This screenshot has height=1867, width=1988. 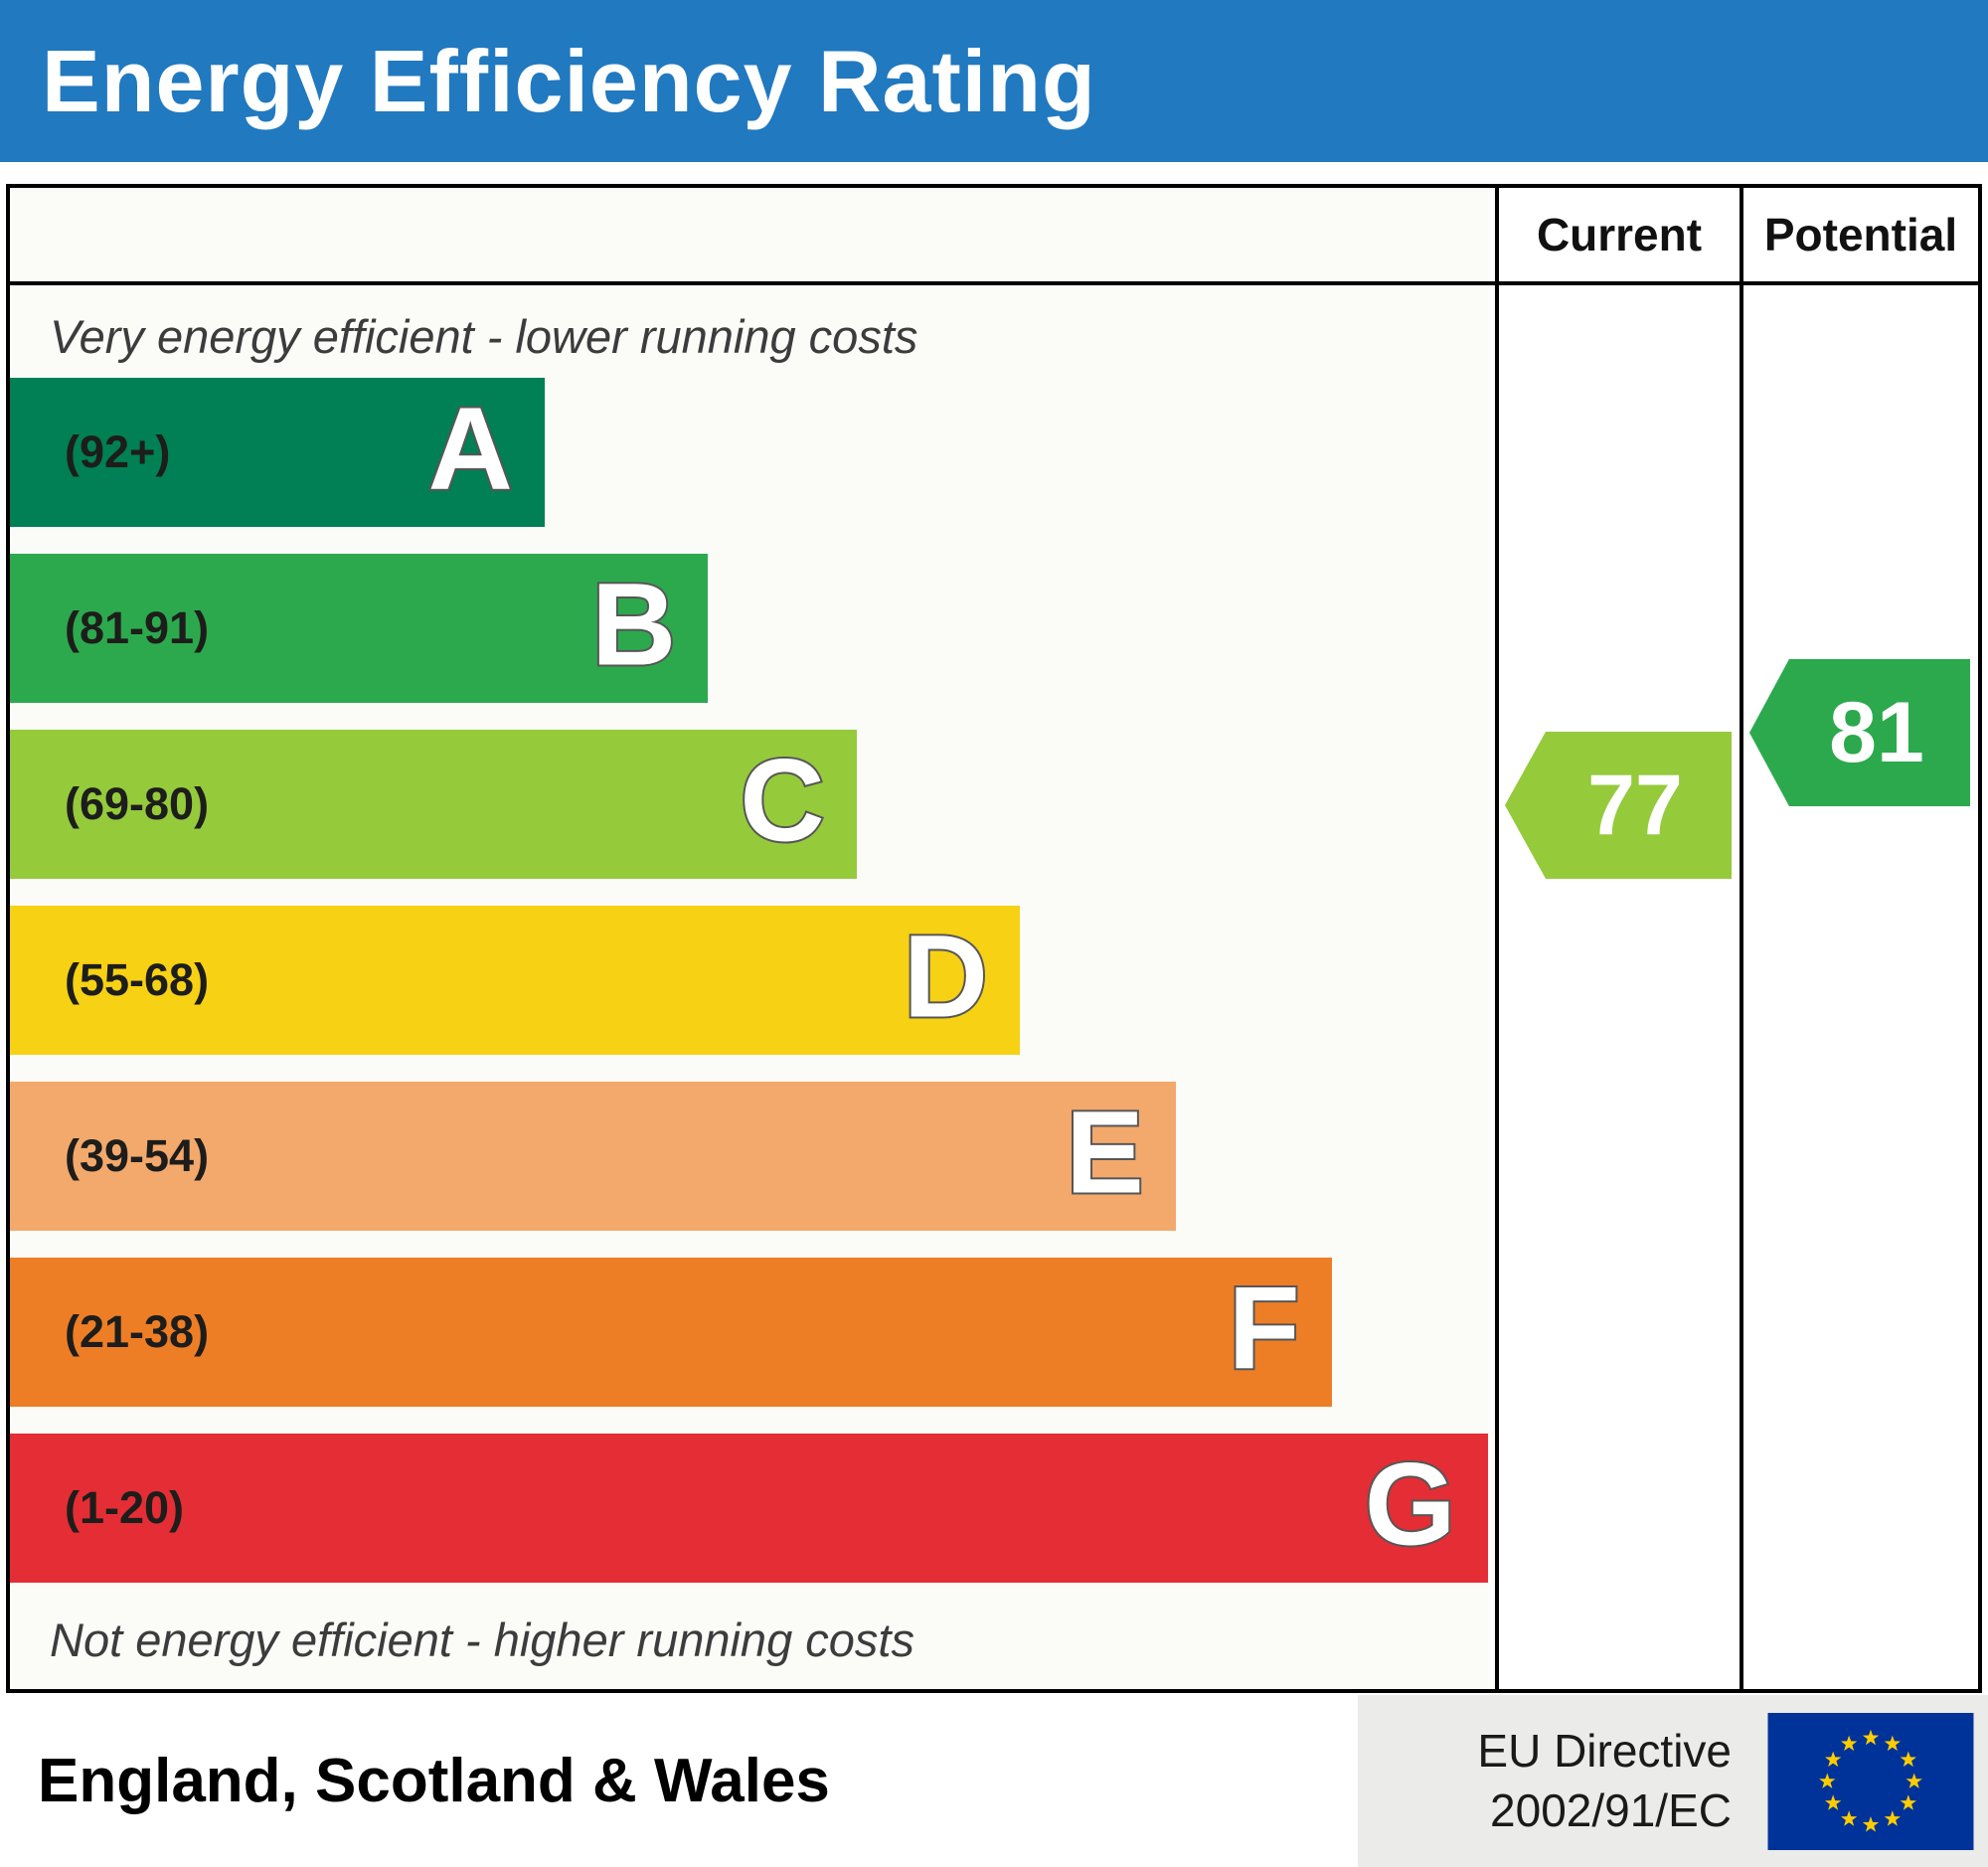 I want to click on band-bar-g: (1-20) G, so click(x=749, y=1508).